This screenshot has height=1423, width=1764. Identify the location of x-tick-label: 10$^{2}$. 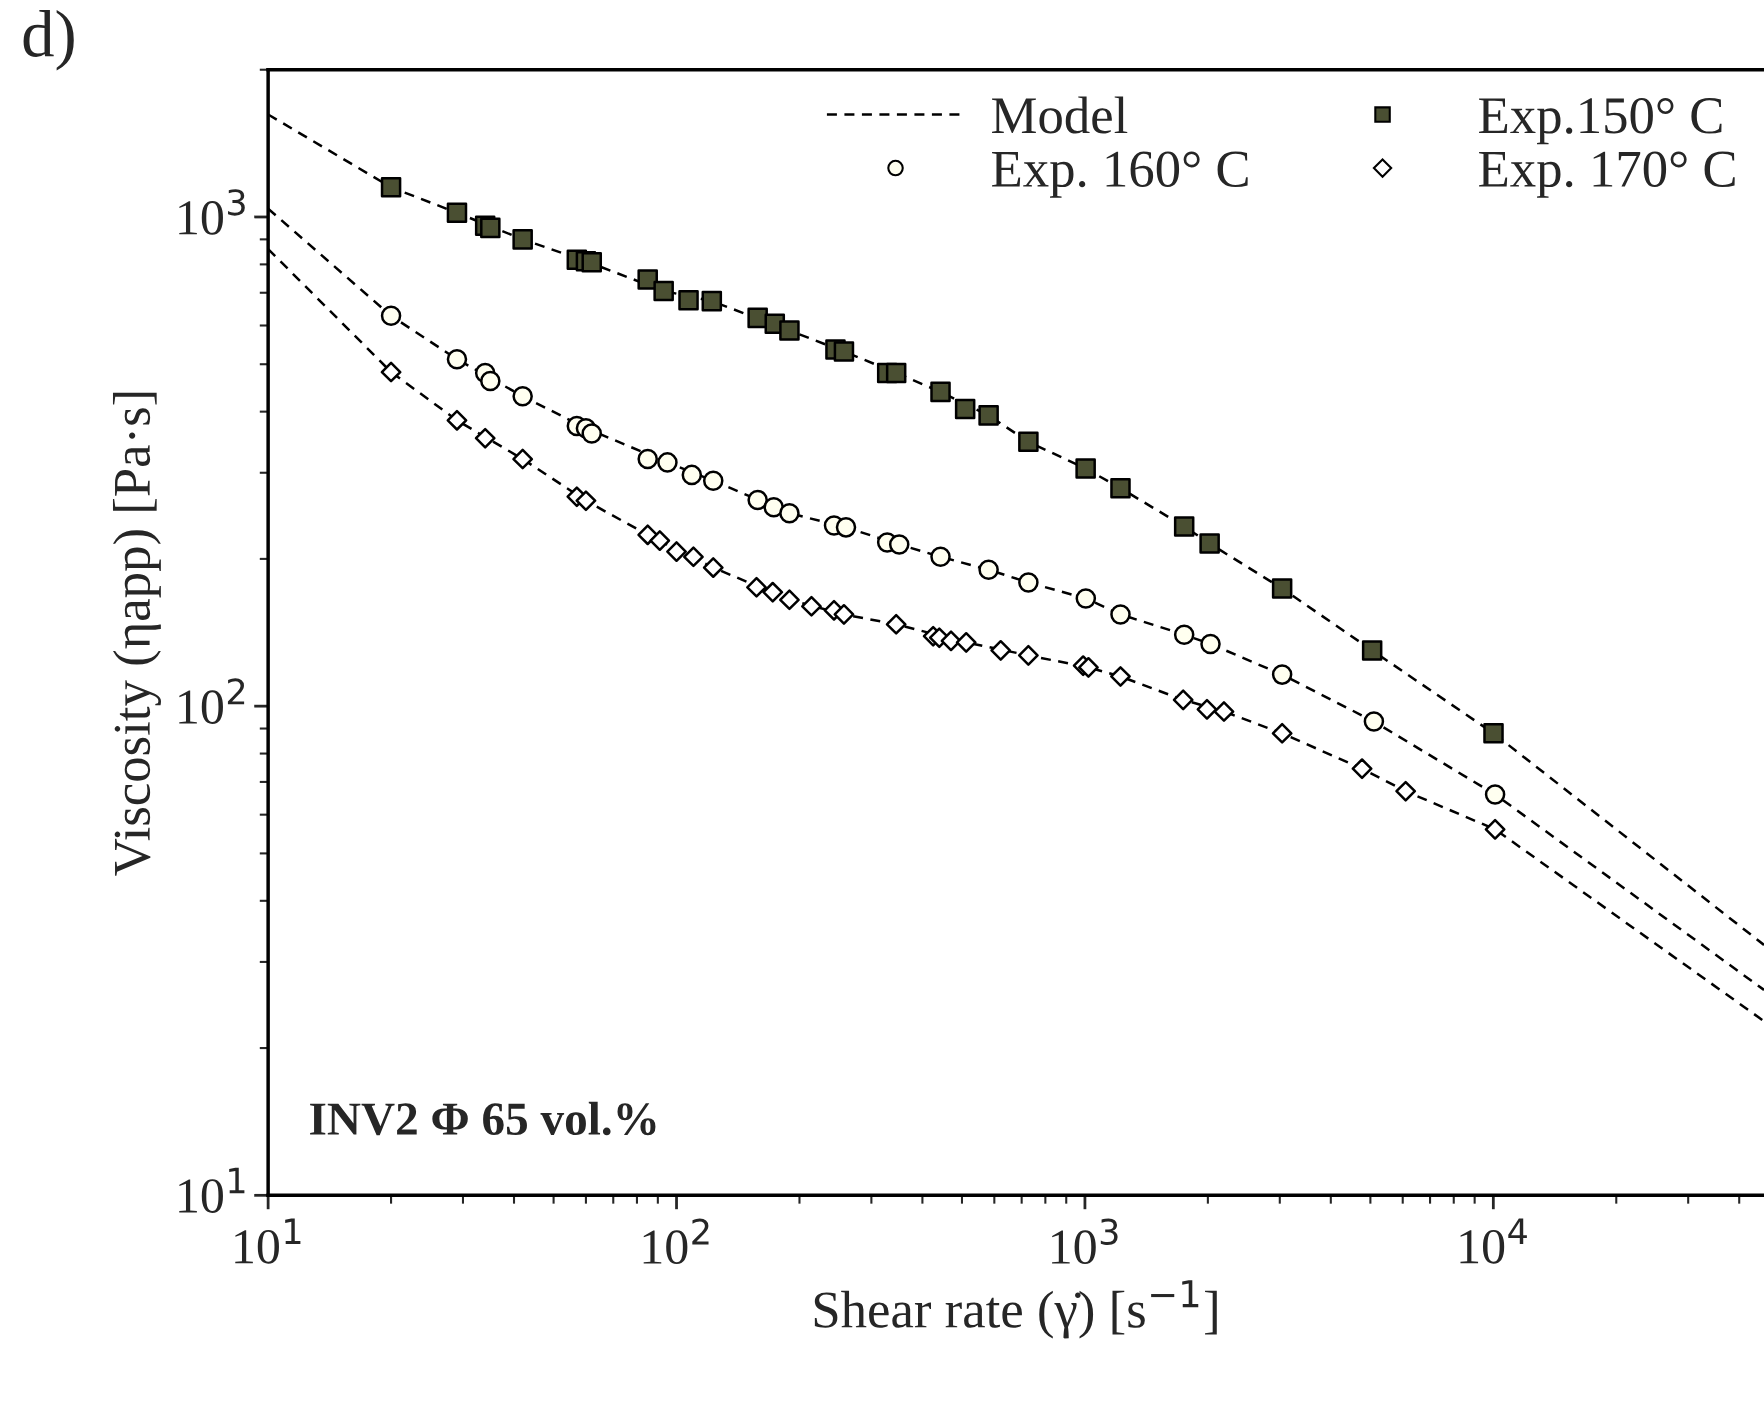
(676, 1241).